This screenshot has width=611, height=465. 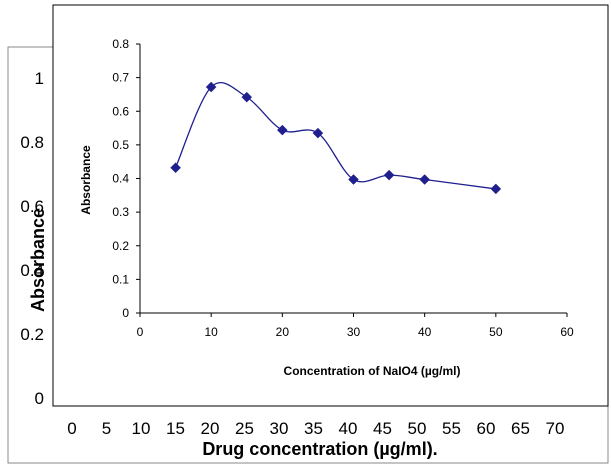 What do you see at coordinates (451, 428) in the screenshot?
I see `background-x-tick-label: 55` at bounding box center [451, 428].